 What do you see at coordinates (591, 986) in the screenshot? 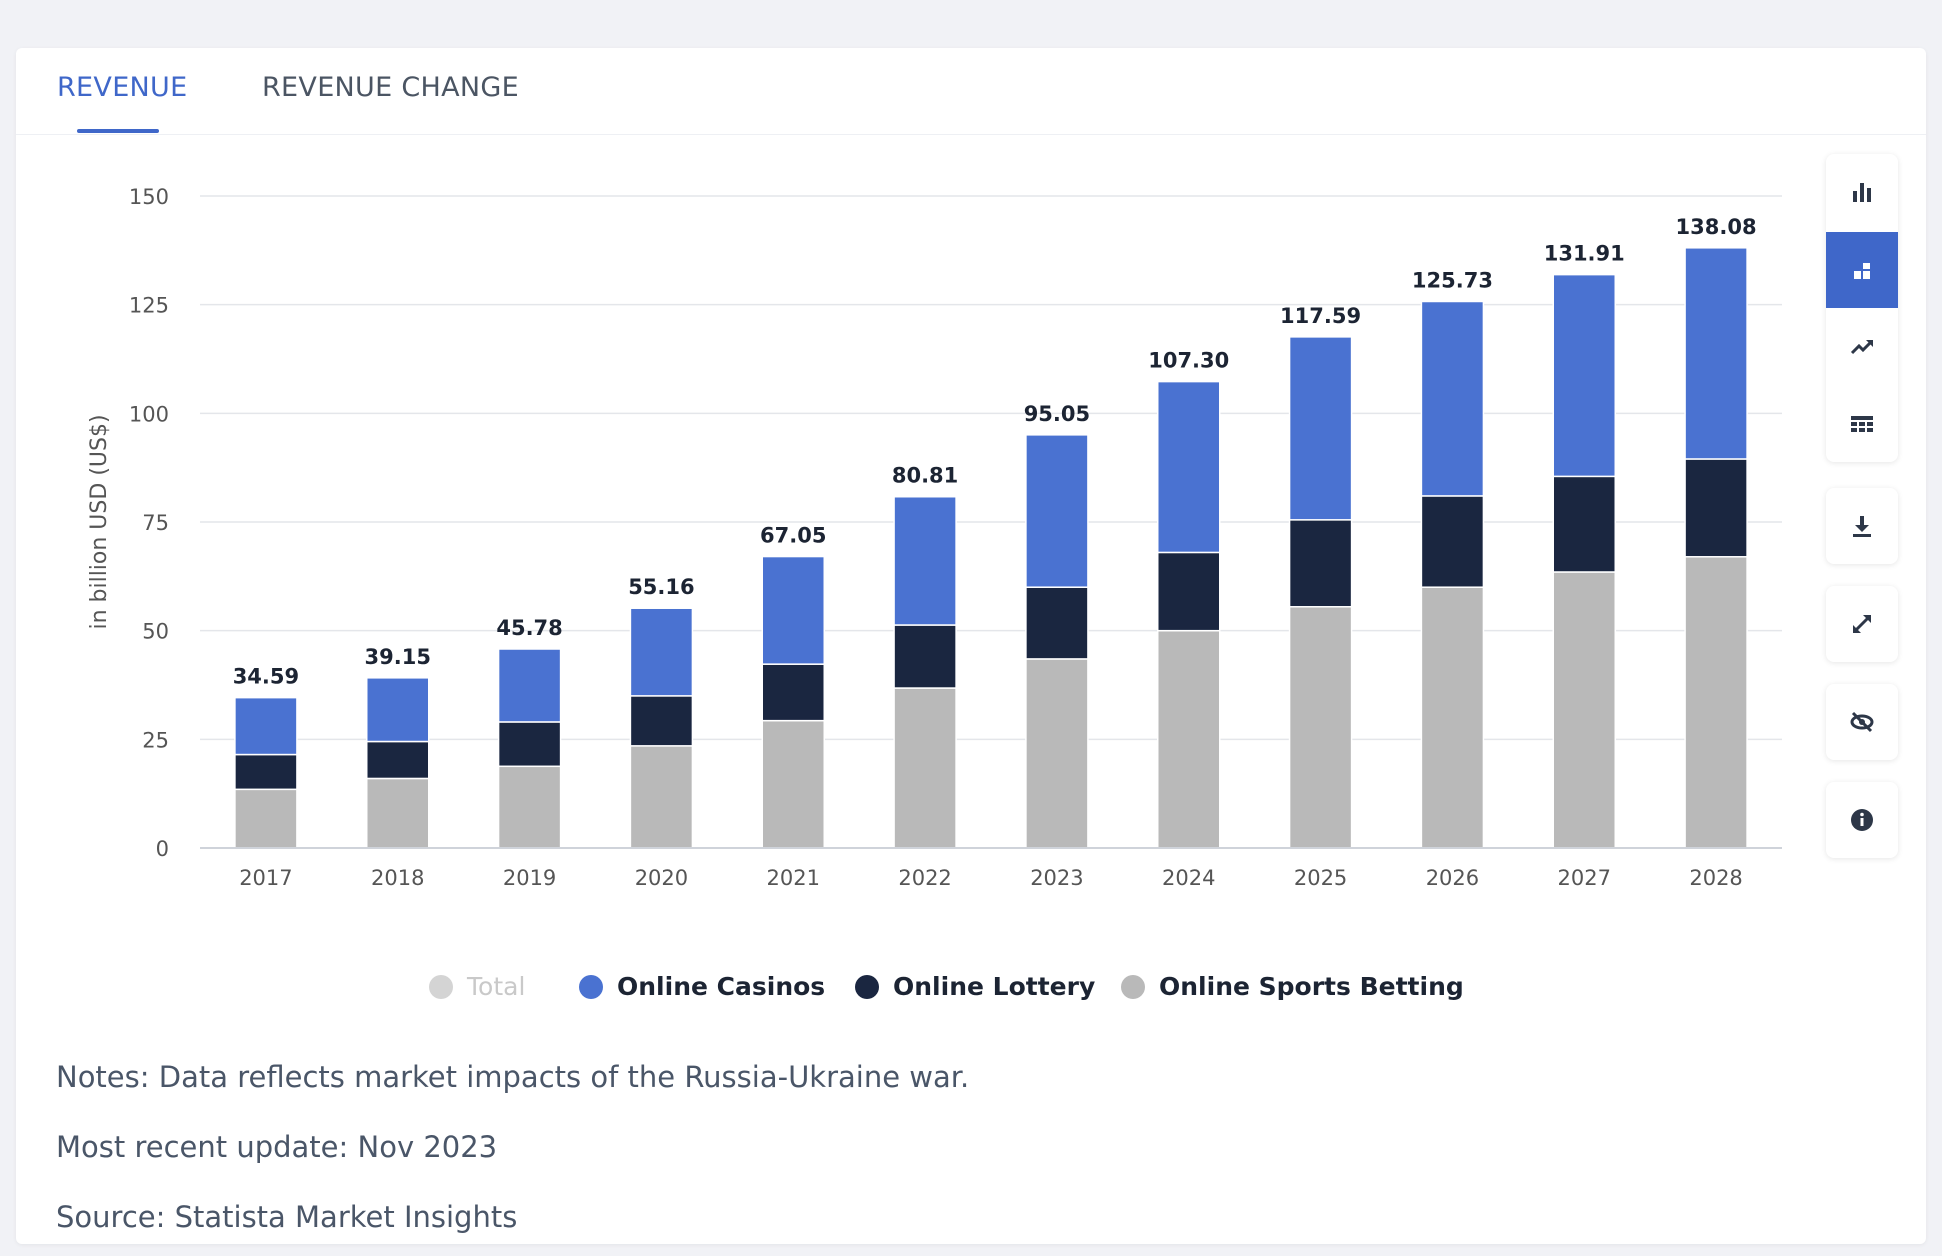
I see `legend-dot-online-casinos` at bounding box center [591, 986].